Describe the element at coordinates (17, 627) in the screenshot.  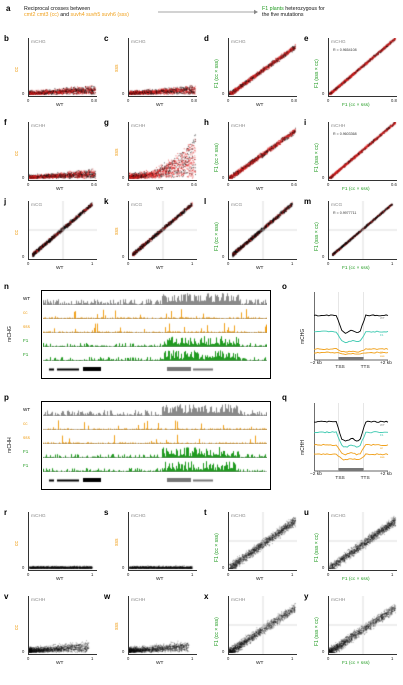
I see `y-axis-label: cc` at that location.